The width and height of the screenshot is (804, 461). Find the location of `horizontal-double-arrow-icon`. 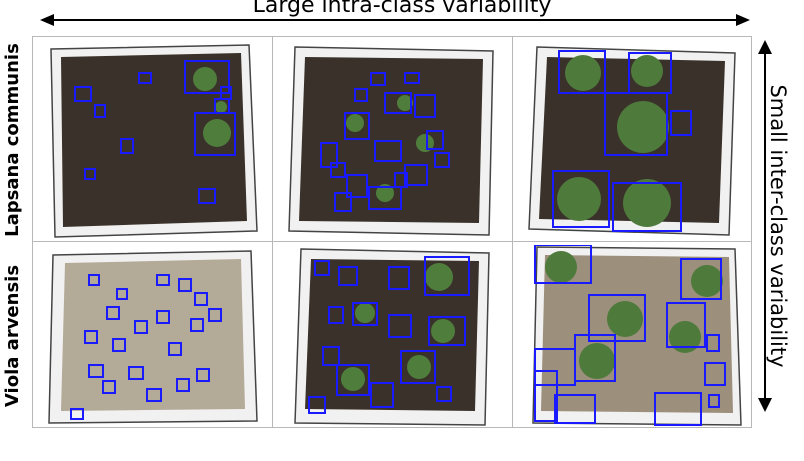

horizontal-double-arrow-icon is located at coordinates (395, 20).